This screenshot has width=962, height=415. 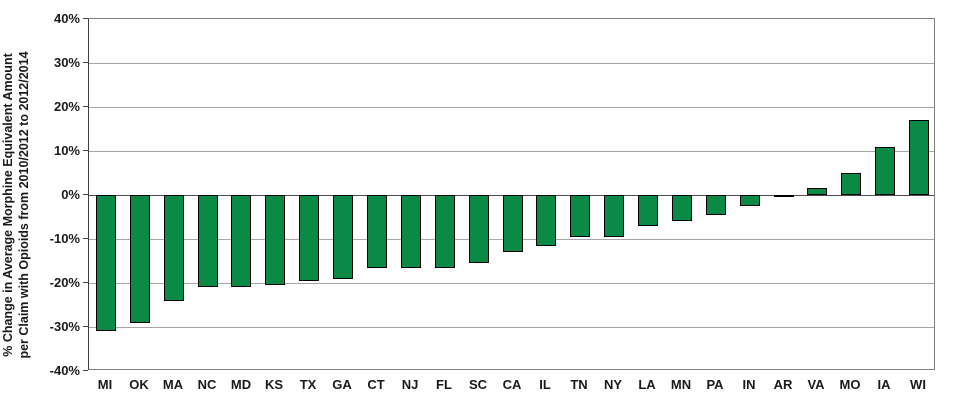 I want to click on bar-NY, so click(x=614, y=216).